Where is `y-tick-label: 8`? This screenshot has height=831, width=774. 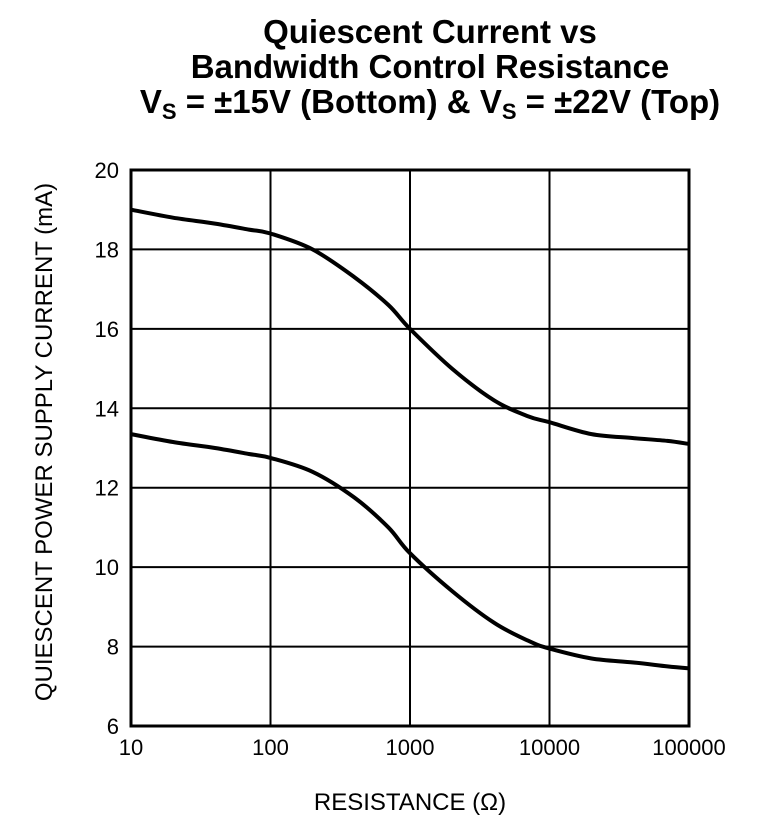 y-tick-label: 8 is located at coordinates (113, 647).